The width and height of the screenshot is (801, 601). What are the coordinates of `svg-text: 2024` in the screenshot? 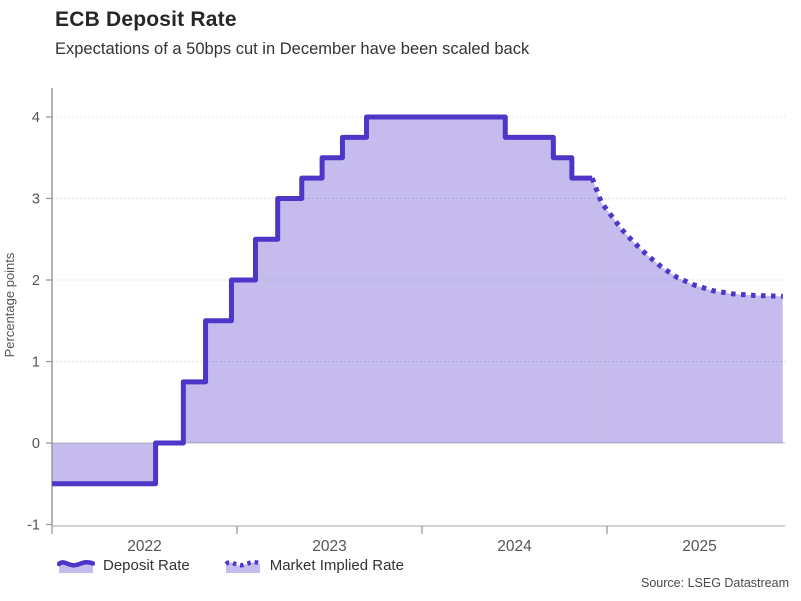 It's located at (514, 546).